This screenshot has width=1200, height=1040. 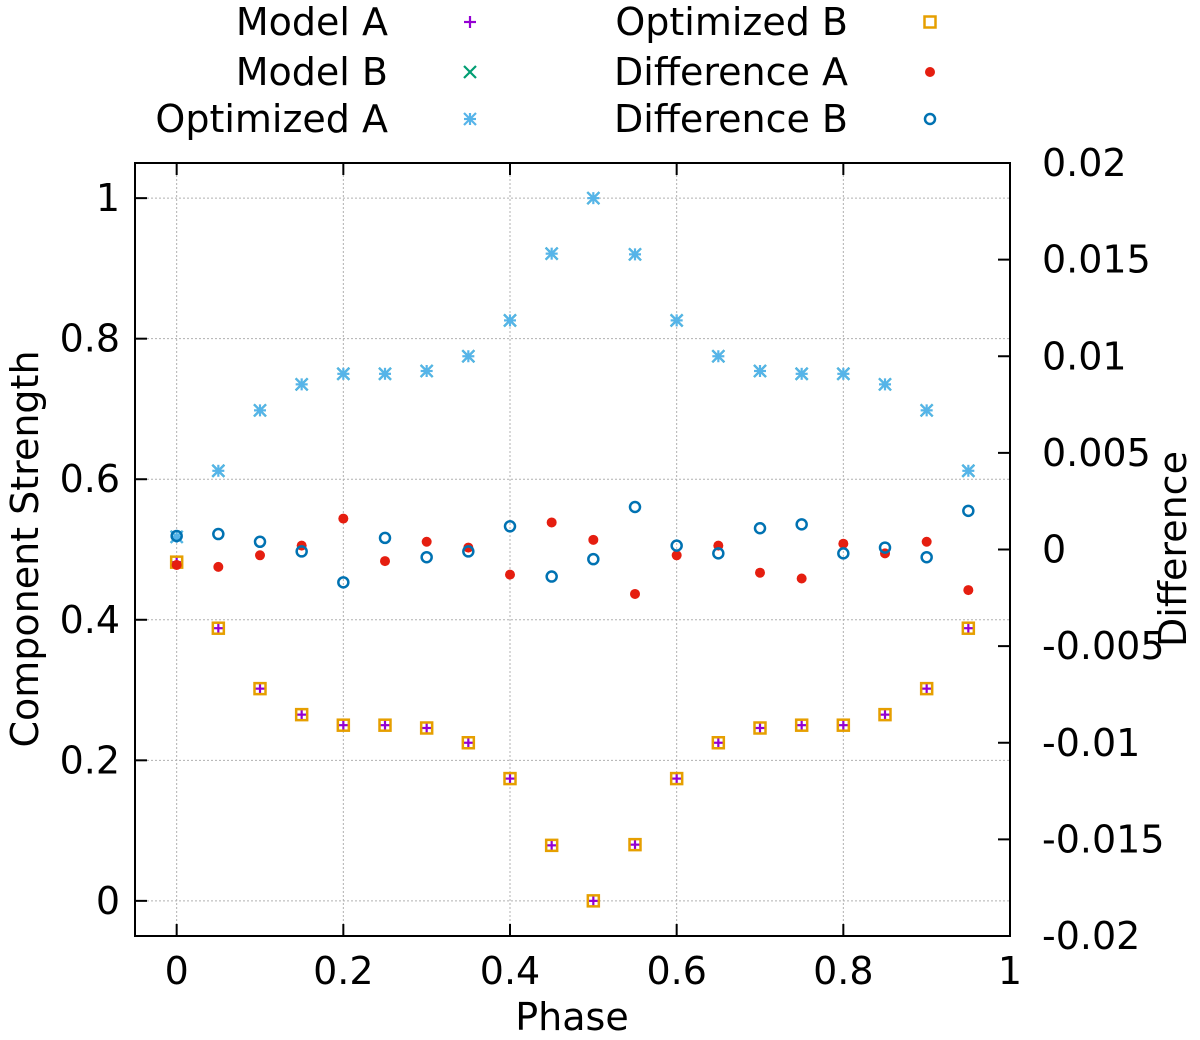 I want to click on y-axis-label: Component Strength, so click(x=25, y=548).